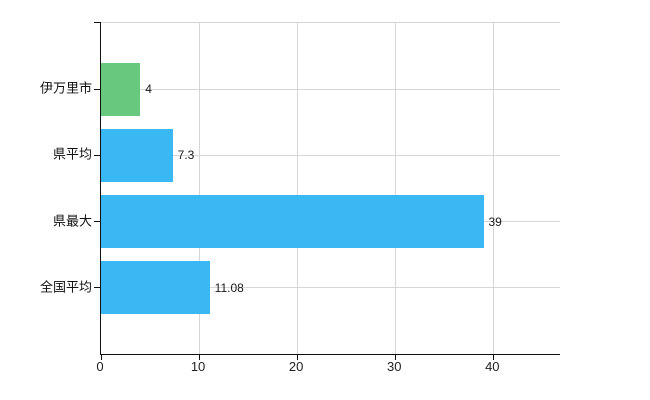 Image resolution: width=650 pixels, height=400 pixels. What do you see at coordinates (495, 221) in the screenshot?
I see `value-label: 39` at bounding box center [495, 221].